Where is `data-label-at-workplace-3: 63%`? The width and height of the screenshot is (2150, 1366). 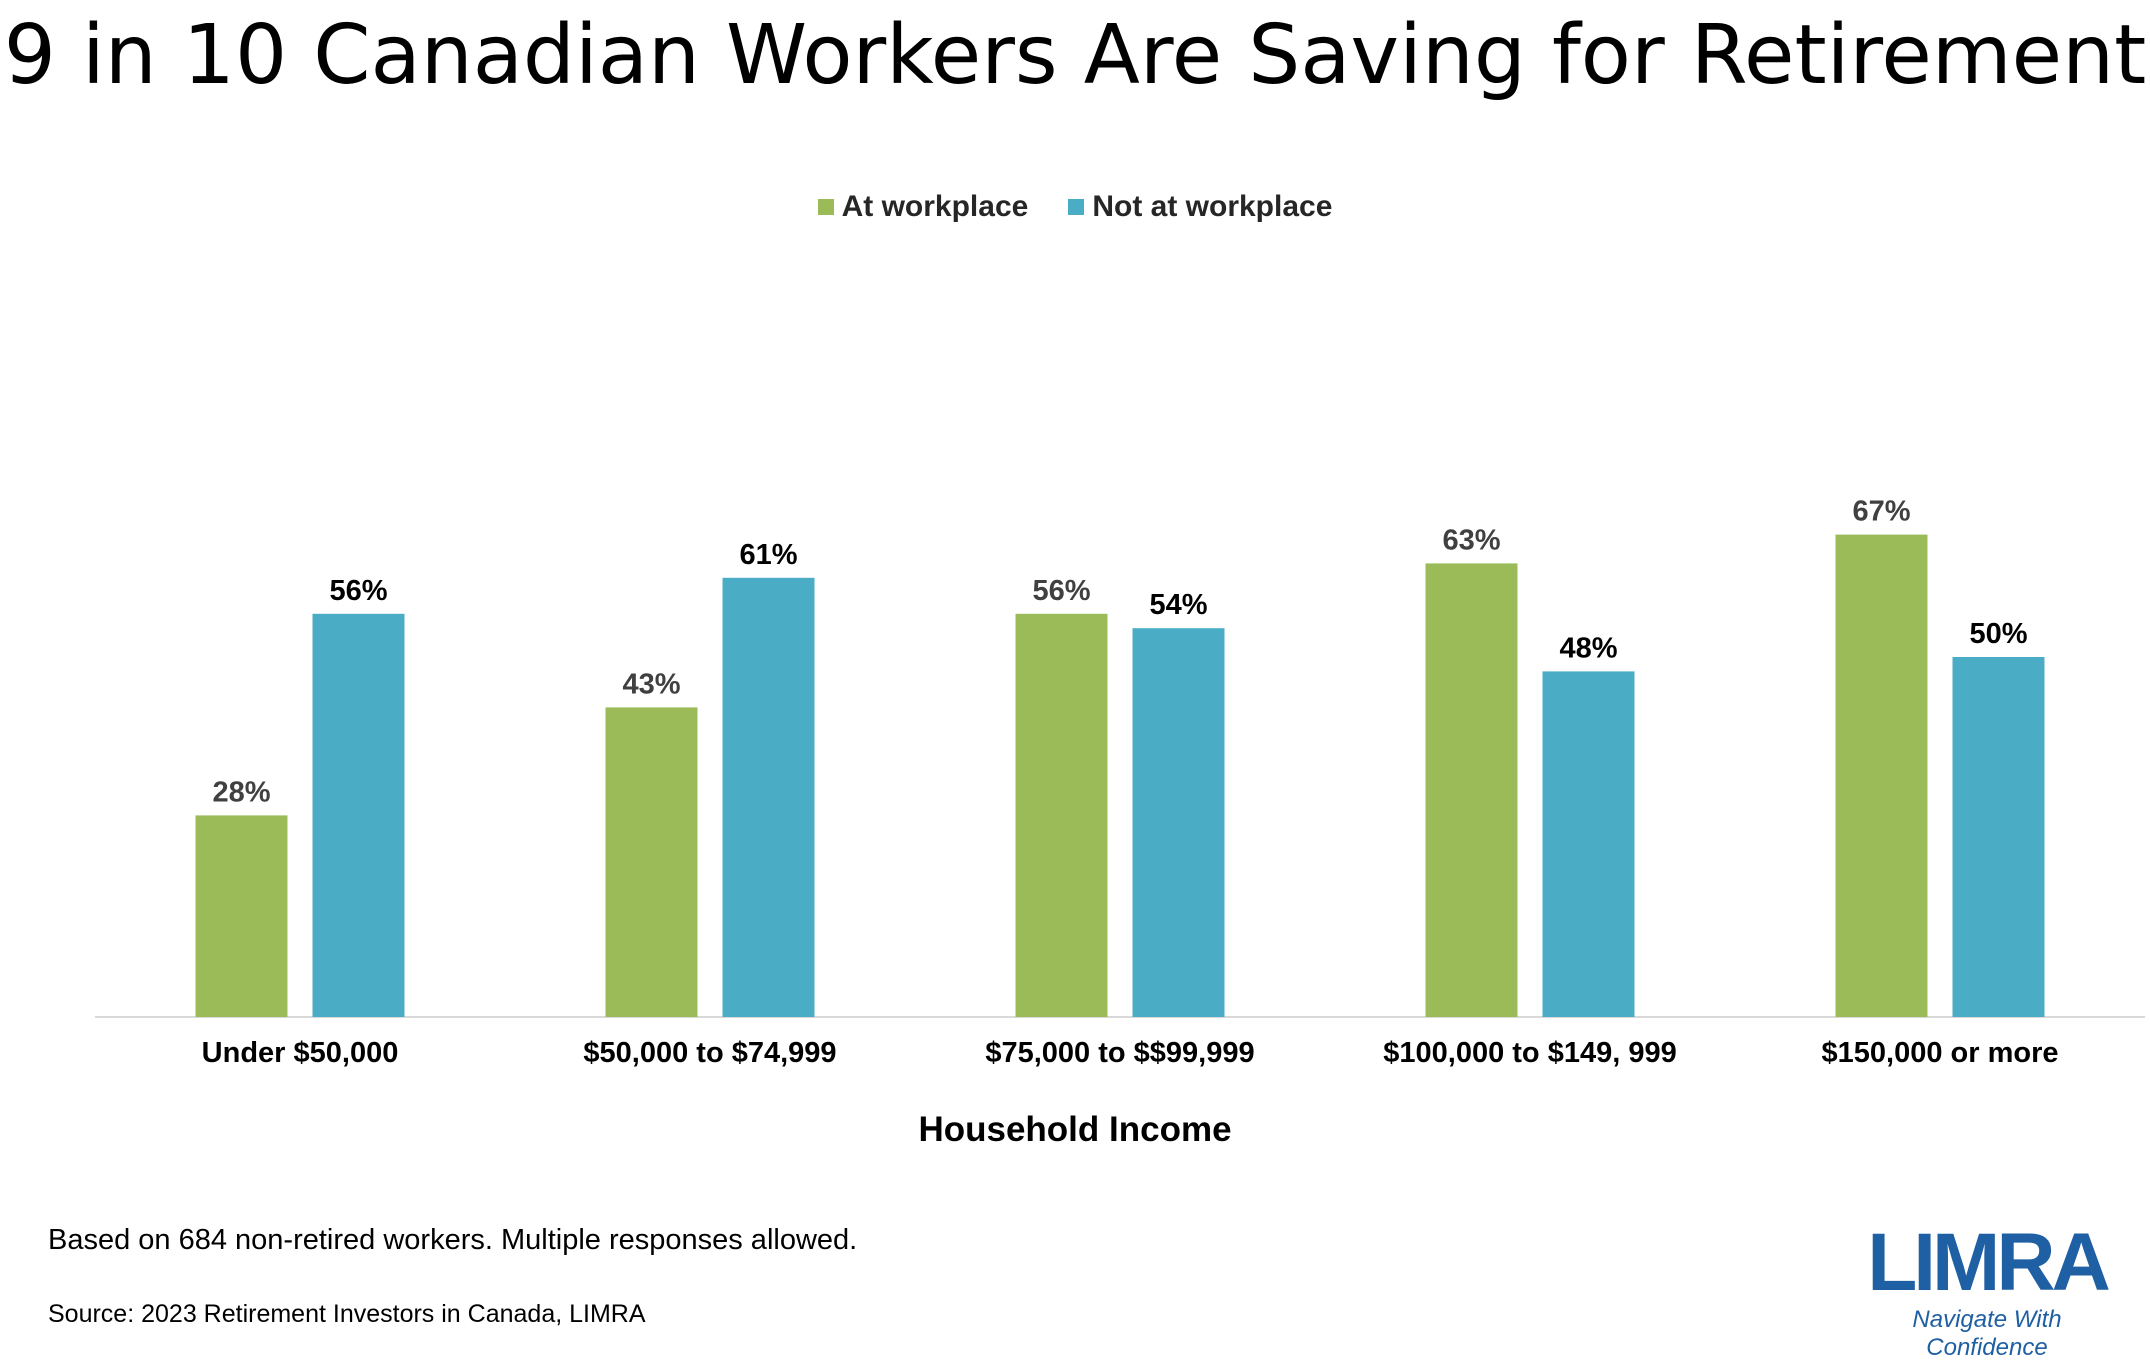 data-label-at-workplace-3: 63% is located at coordinates (1471, 540).